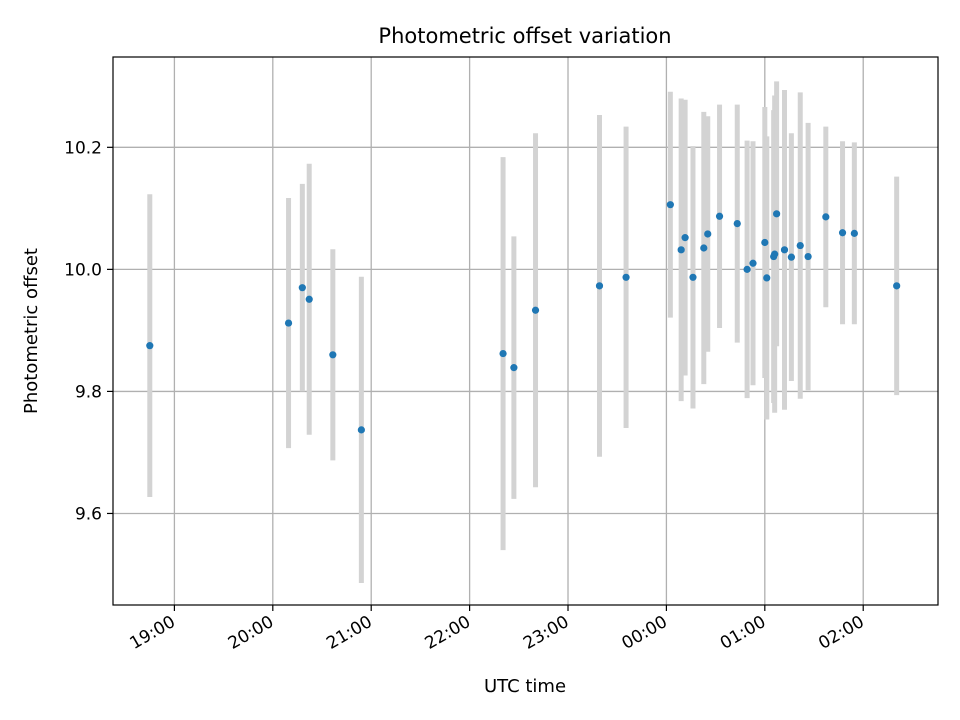 Image resolution: width=960 pixels, height=720 pixels. I want to click on y-tick-label: 9.8, so click(88, 392).